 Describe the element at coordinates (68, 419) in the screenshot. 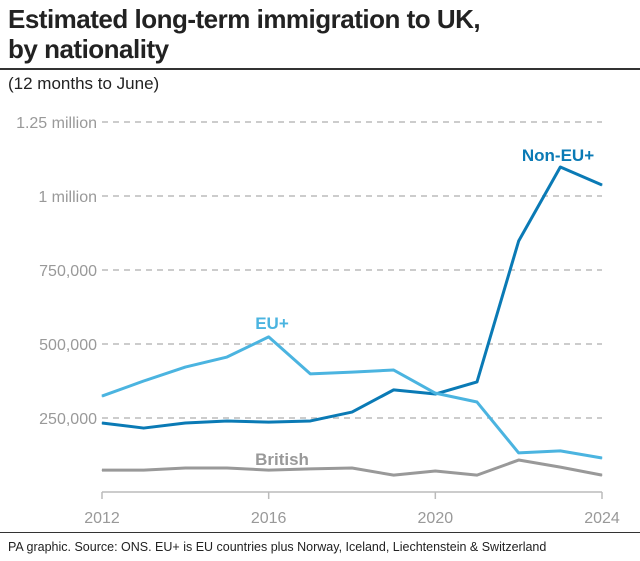

I see `y-tick-label: 250,000` at that location.